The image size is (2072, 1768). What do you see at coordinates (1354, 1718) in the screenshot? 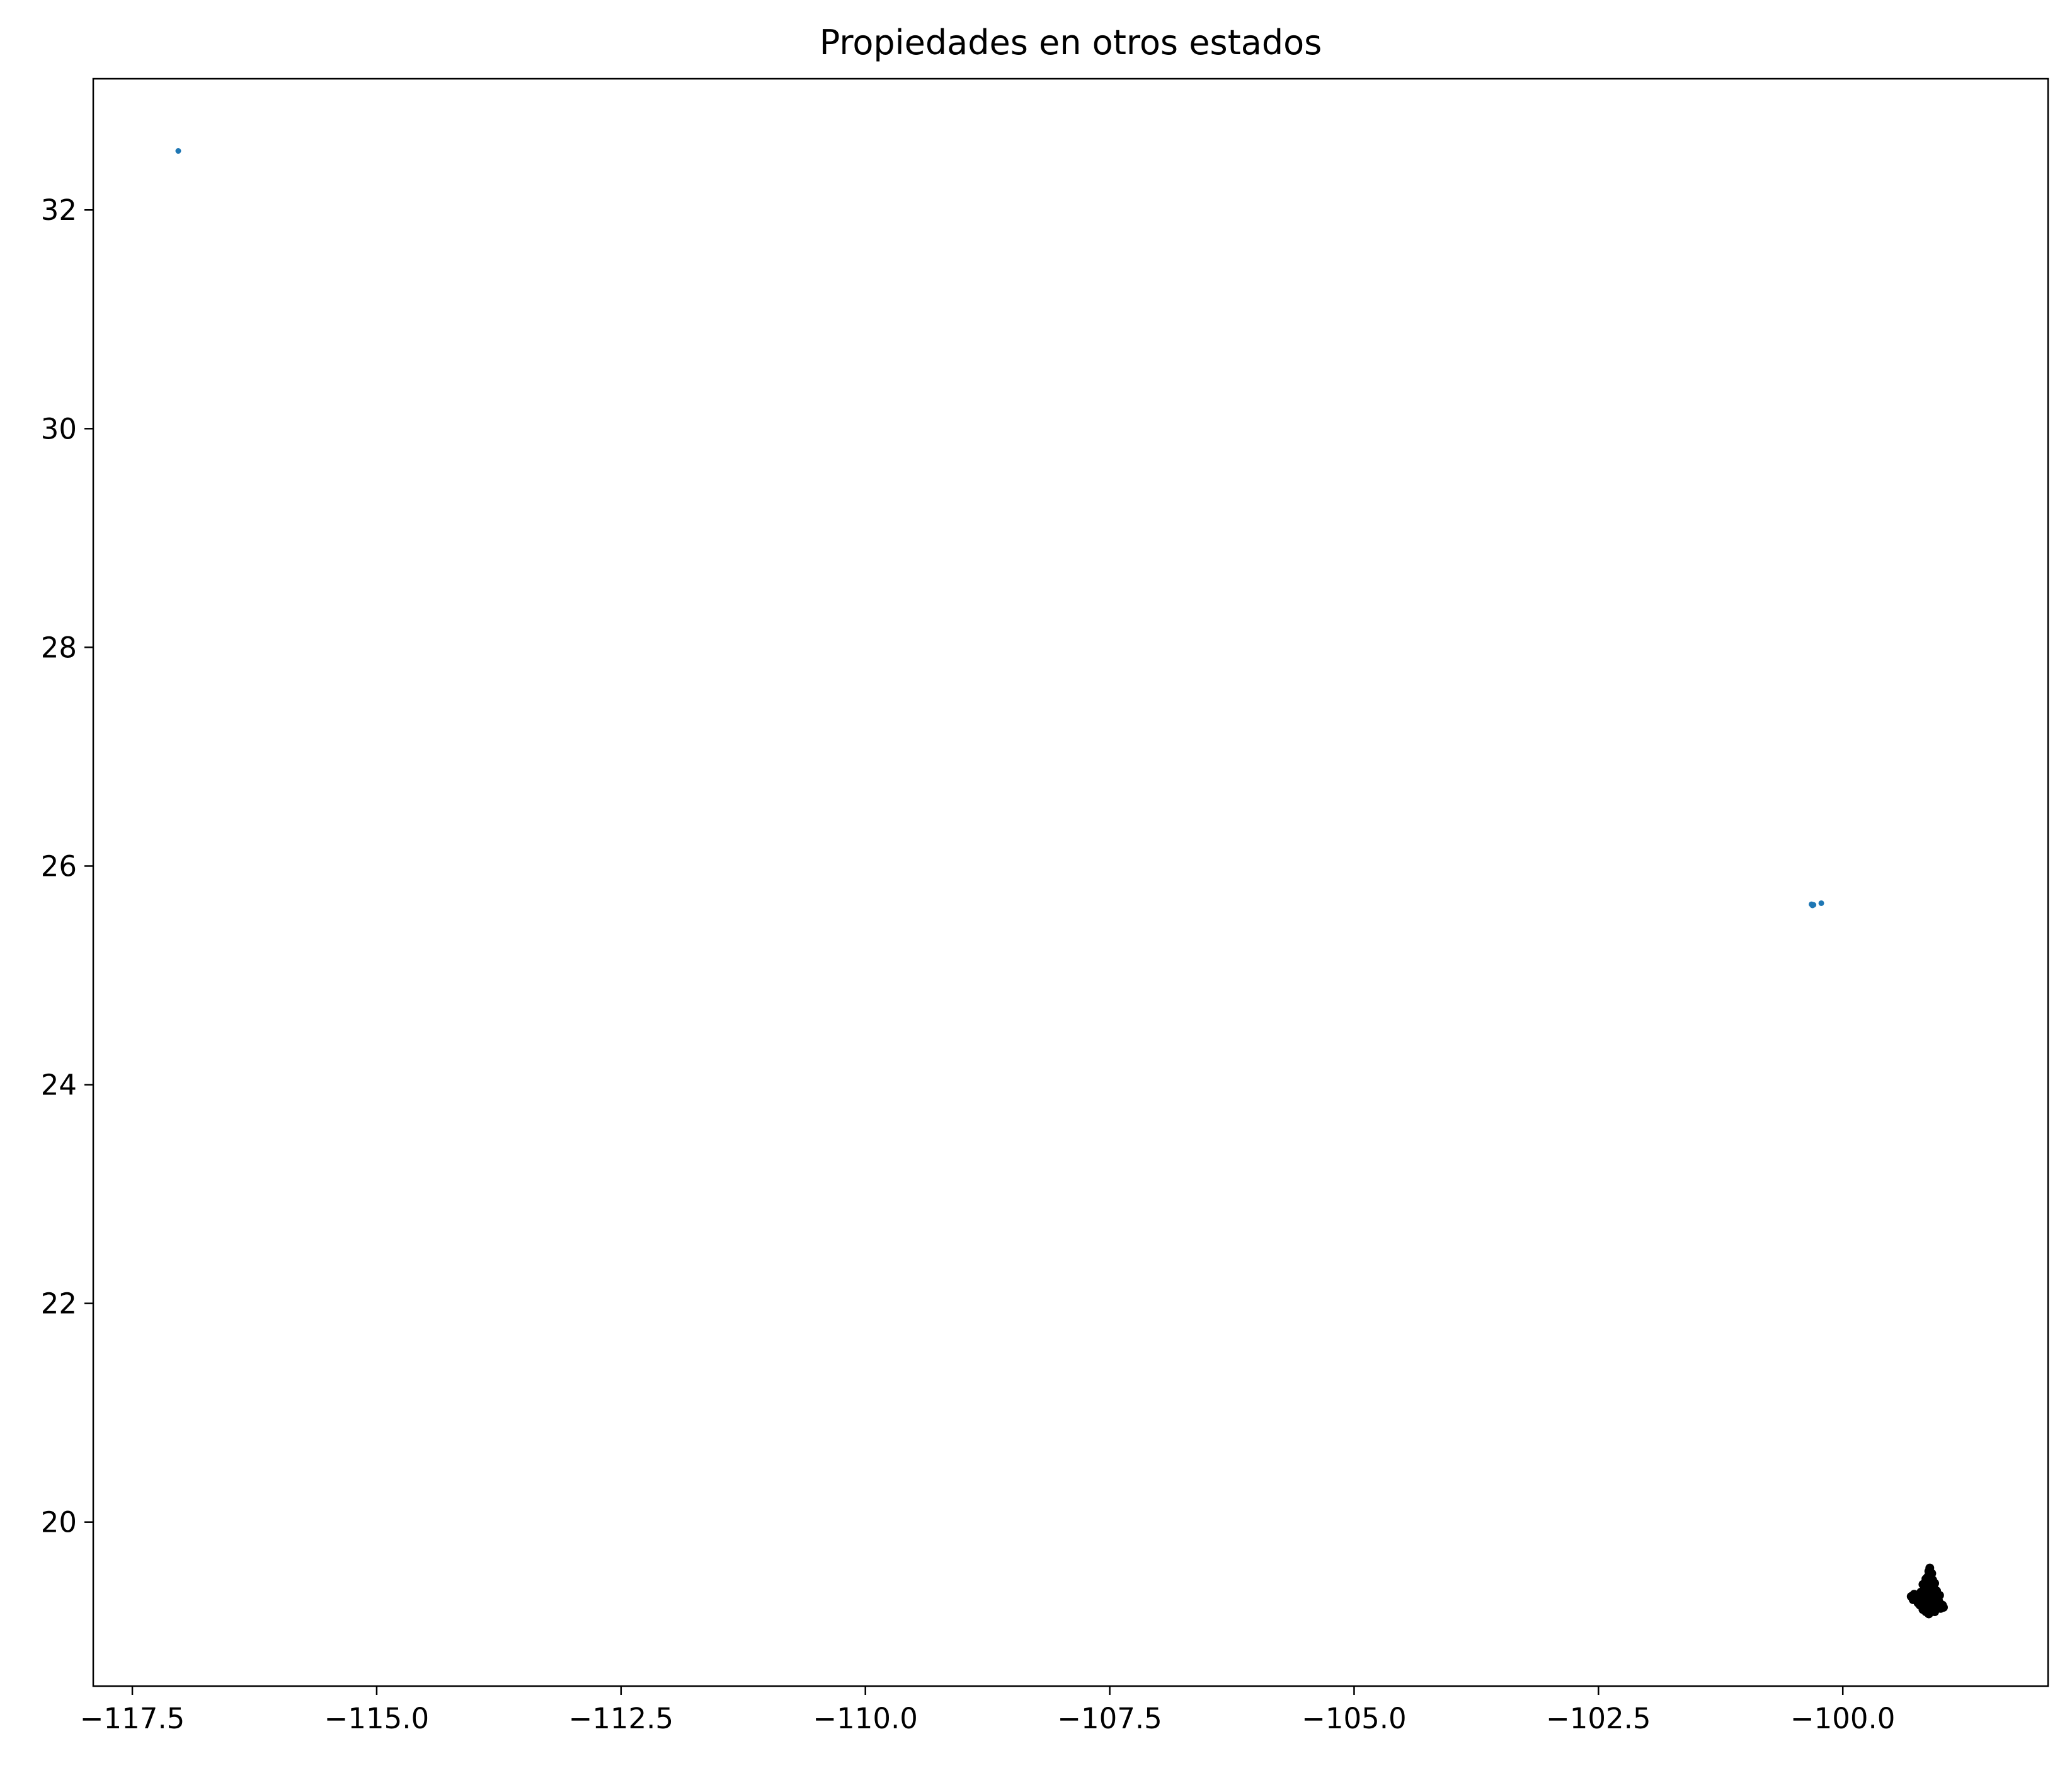
I see `x-tick-label: −105.0` at bounding box center [1354, 1718].